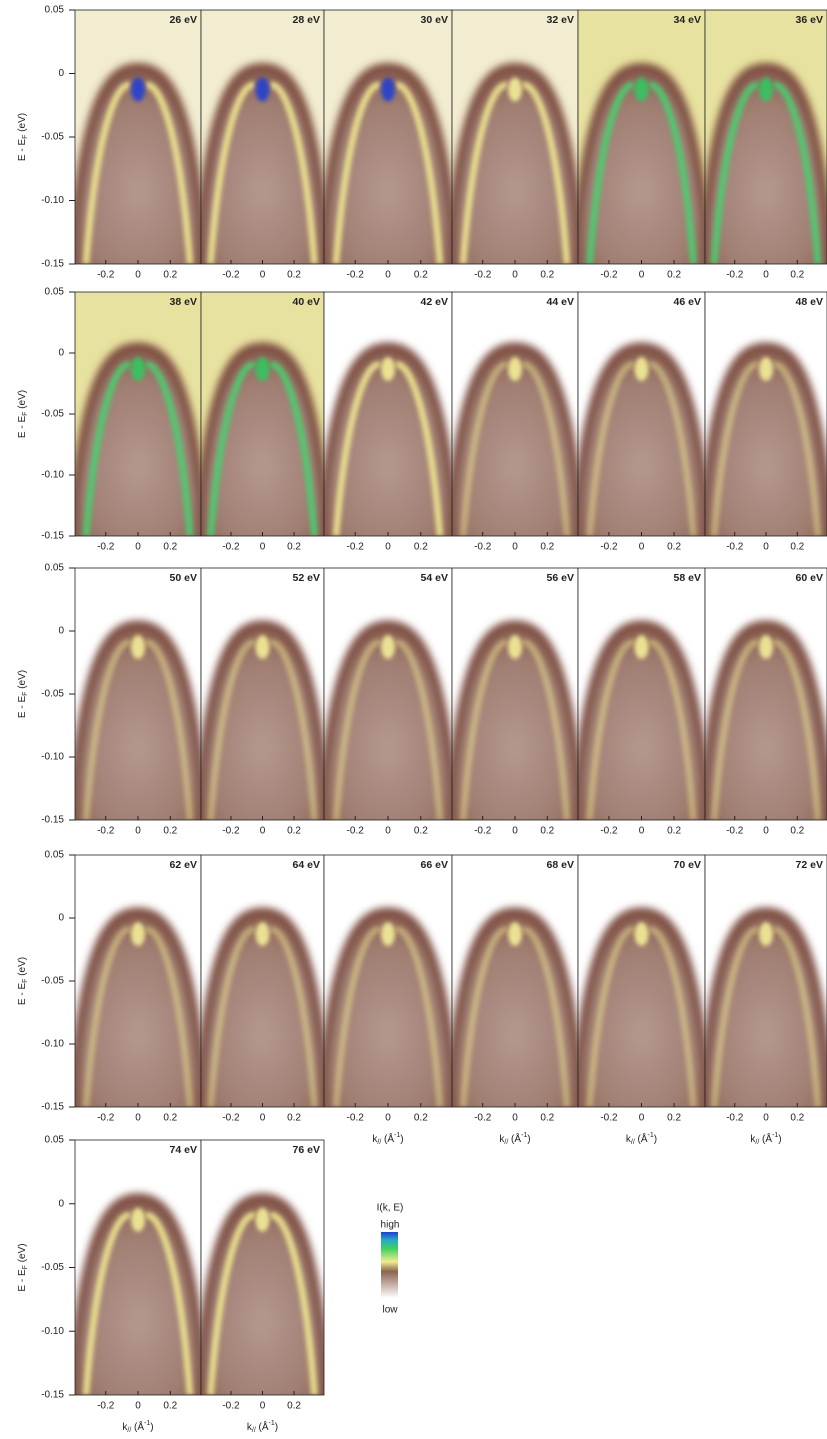 The image size is (827, 1439). I want to click on x-label-sup: -1, so click(651, 1135).